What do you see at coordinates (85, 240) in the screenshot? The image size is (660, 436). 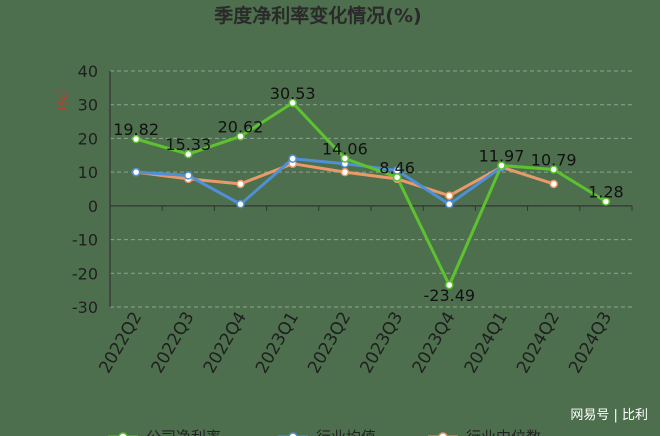 I see `y-tick-label: -10` at bounding box center [85, 240].